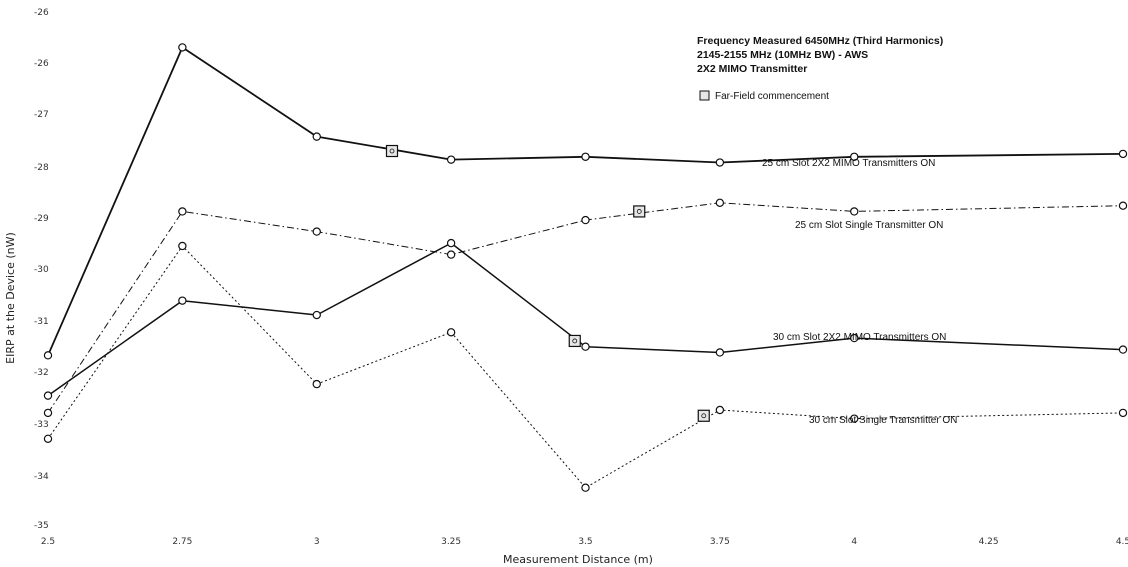  I want to click on y-tick-label: -34, so click(41, 477).